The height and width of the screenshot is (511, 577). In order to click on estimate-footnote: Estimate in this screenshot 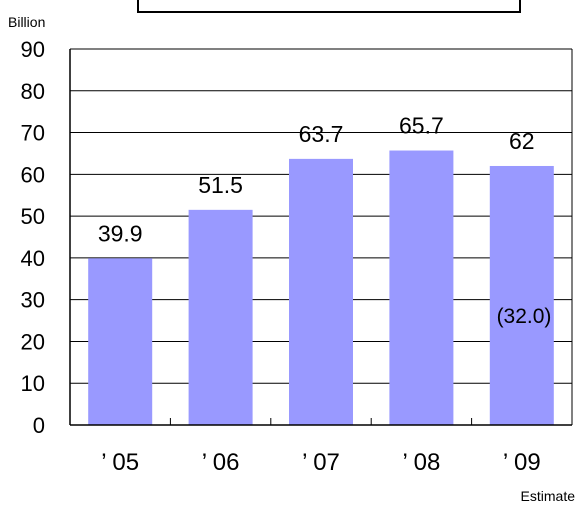, I will do `click(548, 496)`.